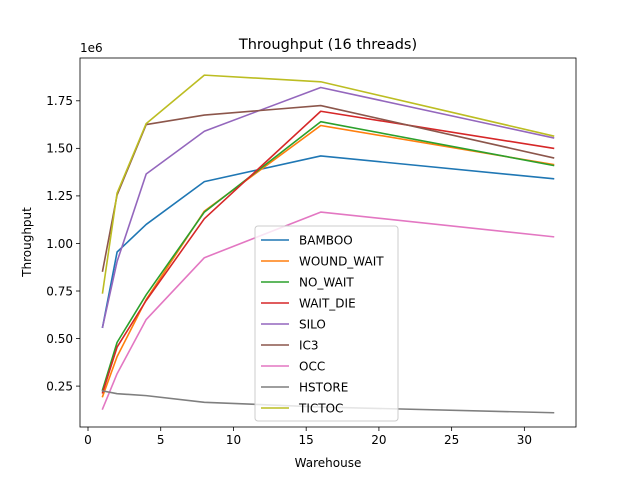 Image resolution: width=640 pixels, height=480 pixels. I want to click on legend-label: BAMBOO, so click(326, 240).